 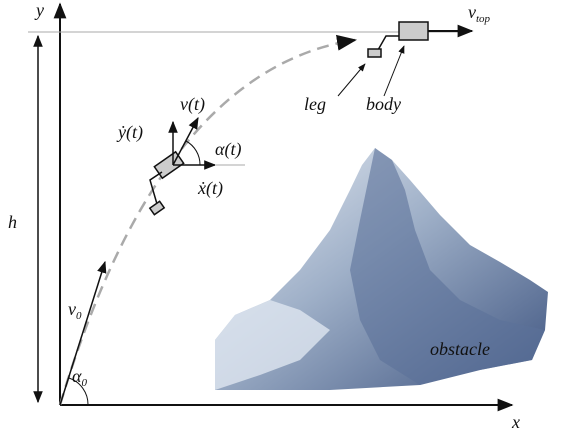 What do you see at coordinates (460, 349) in the screenshot?
I see `obstacle-label: obstacle` at bounding box center [460, 349].